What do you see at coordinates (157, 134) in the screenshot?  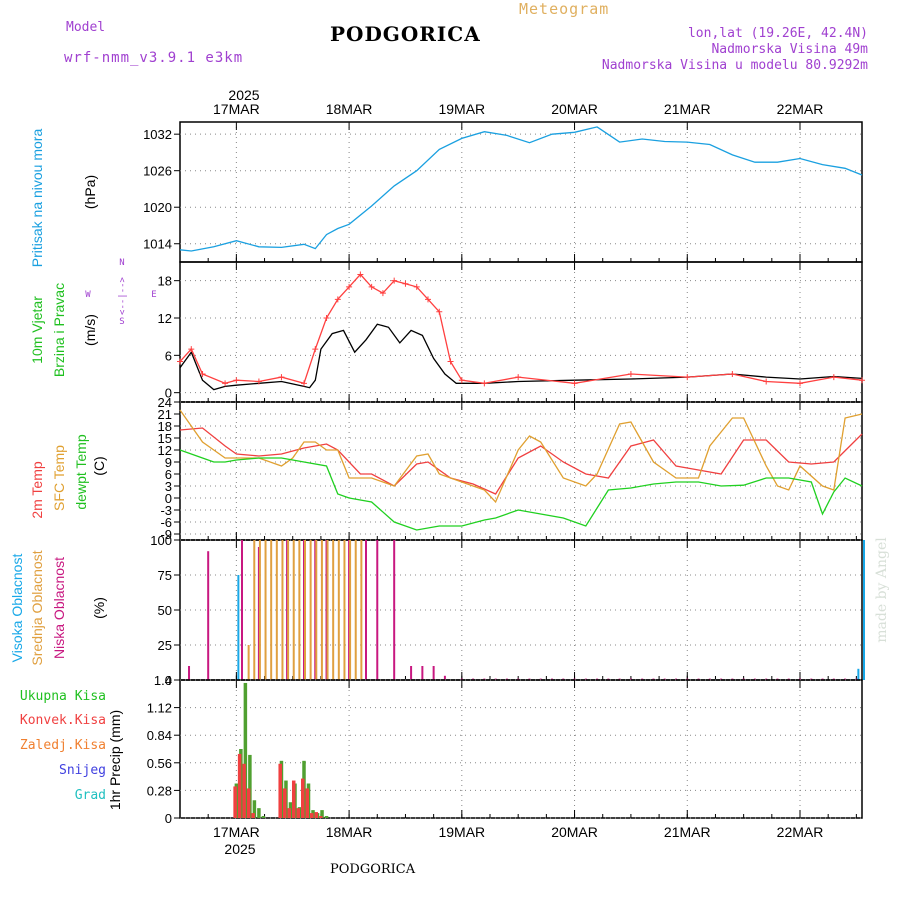 I see `y-tick-label: 1032` at bounding box center [157, 134].